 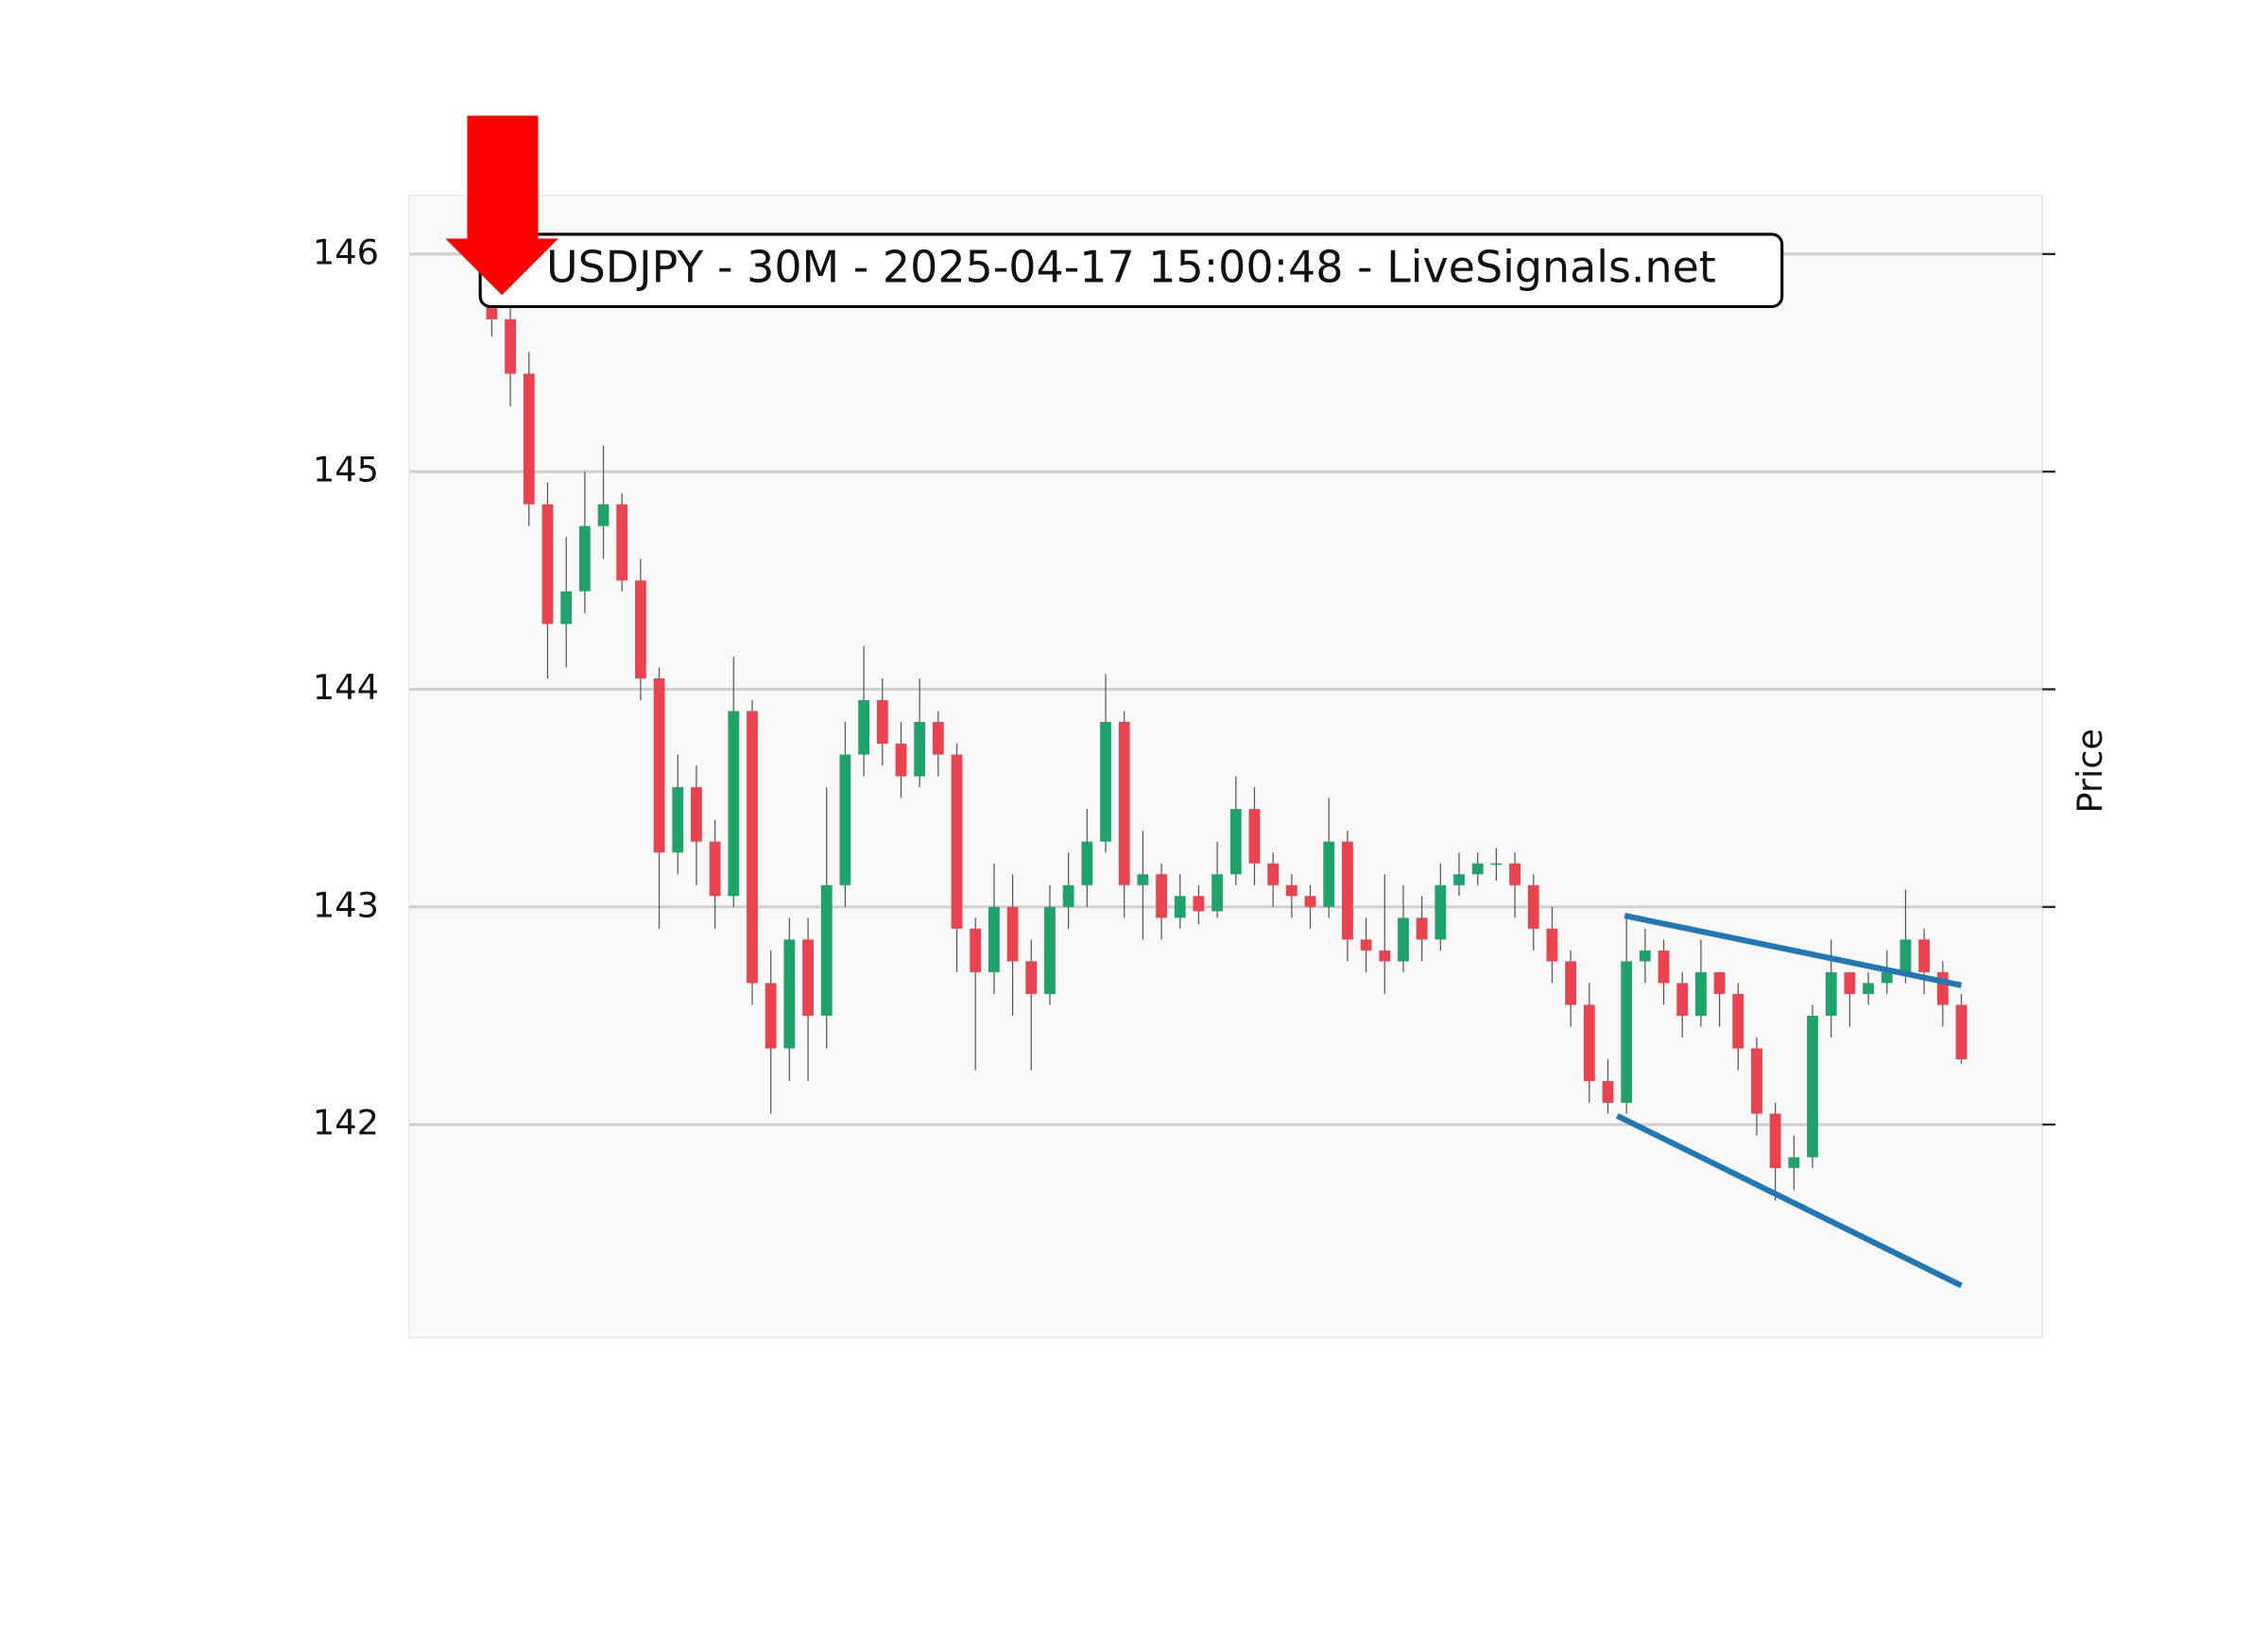 I want to click on signal-arrow, so click(x=501, y=206).